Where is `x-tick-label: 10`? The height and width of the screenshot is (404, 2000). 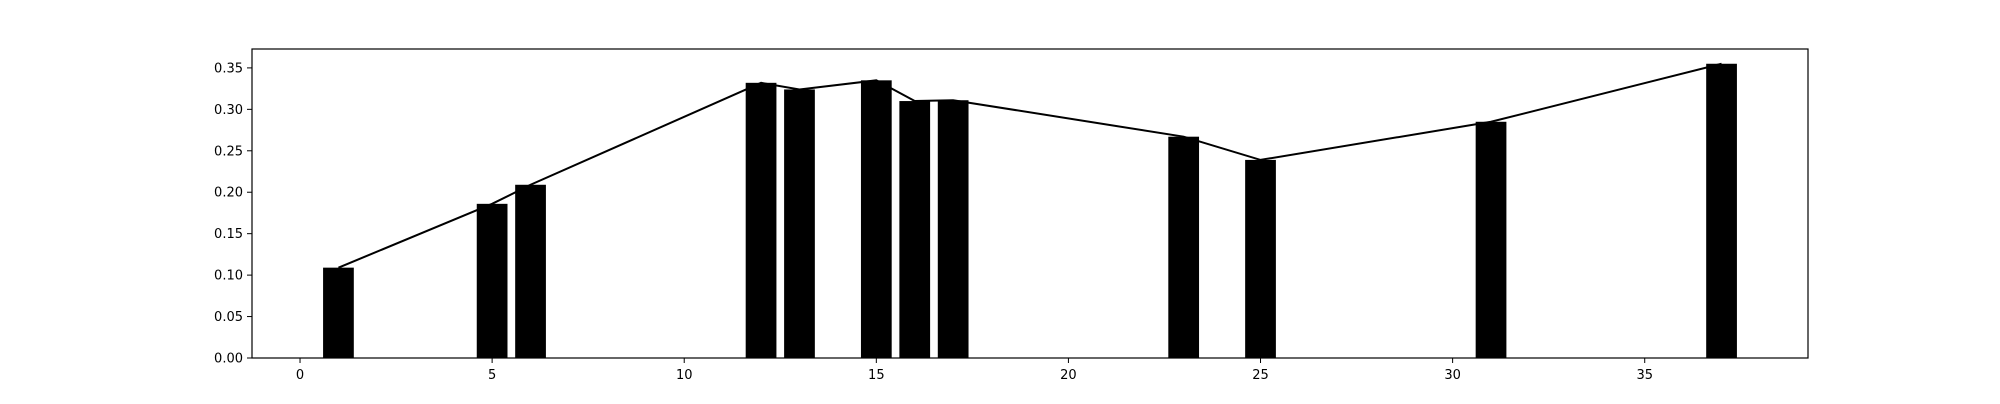
x-tick-label: 10 is located at coordinates (684, 375).